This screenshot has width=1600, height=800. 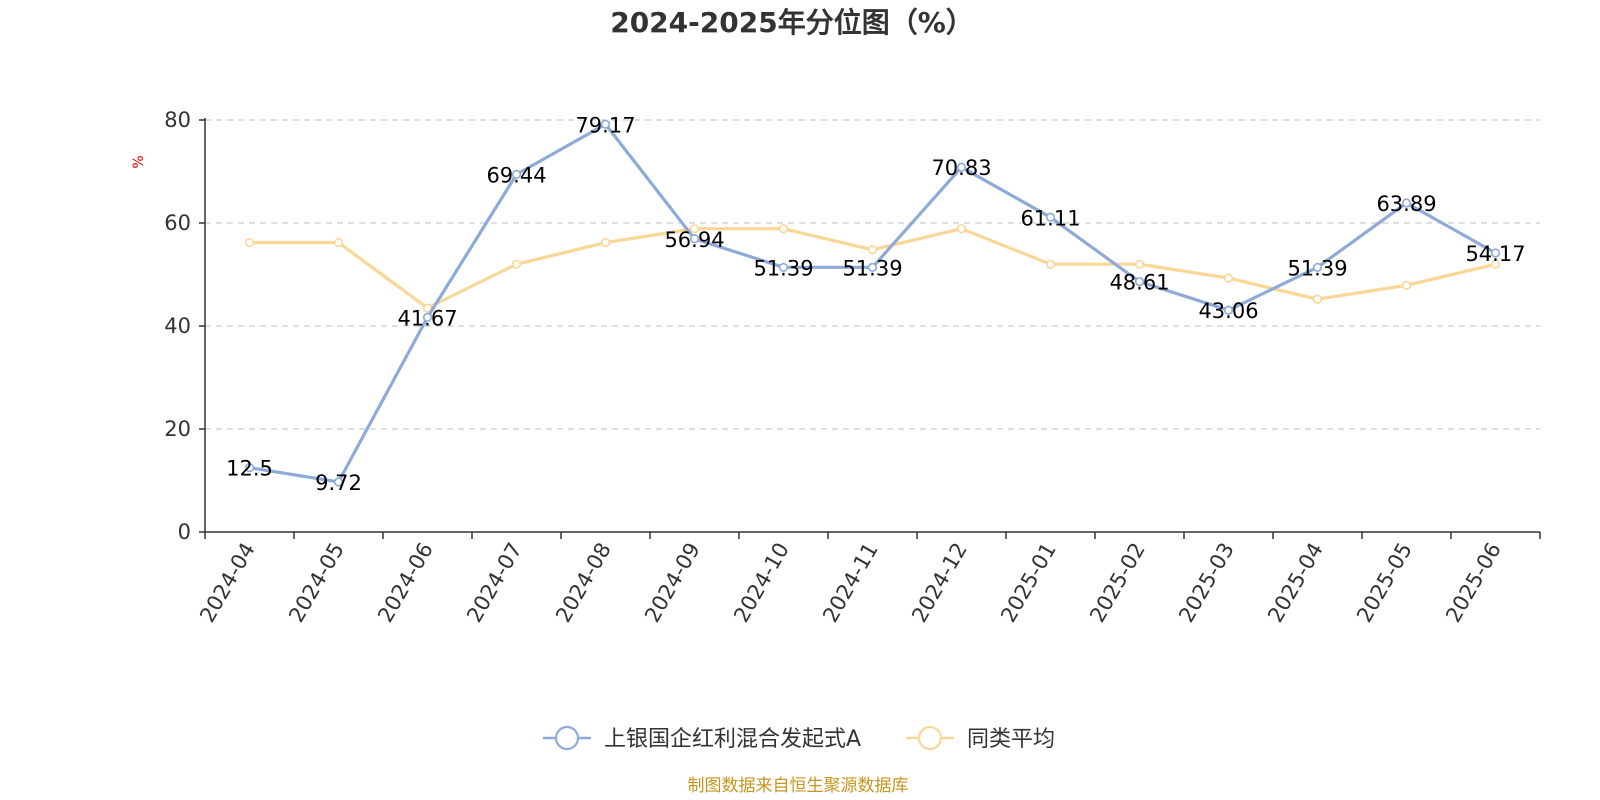 I want to click on data-label: 41.67, so click(x=427, y=318).